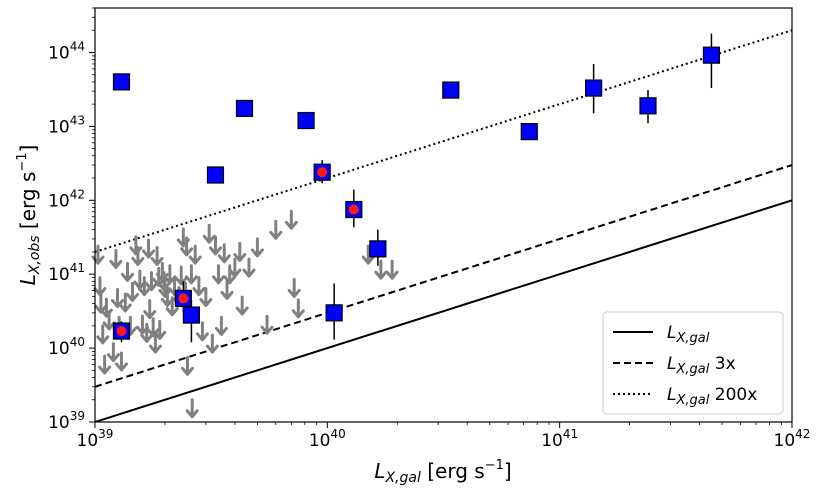 The width and height of the screenshot is (823, 495). What do you see at coordinates (688, 334) in the screenshot?
I see `legend-label: LX,gal` at bounding box center [688, 334].